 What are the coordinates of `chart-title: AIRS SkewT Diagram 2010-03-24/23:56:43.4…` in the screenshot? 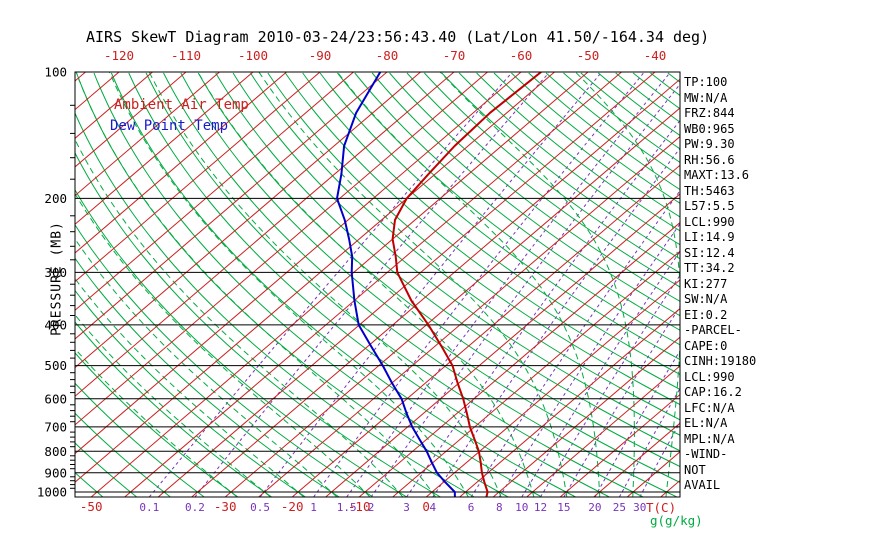 It's located at (398, 37).